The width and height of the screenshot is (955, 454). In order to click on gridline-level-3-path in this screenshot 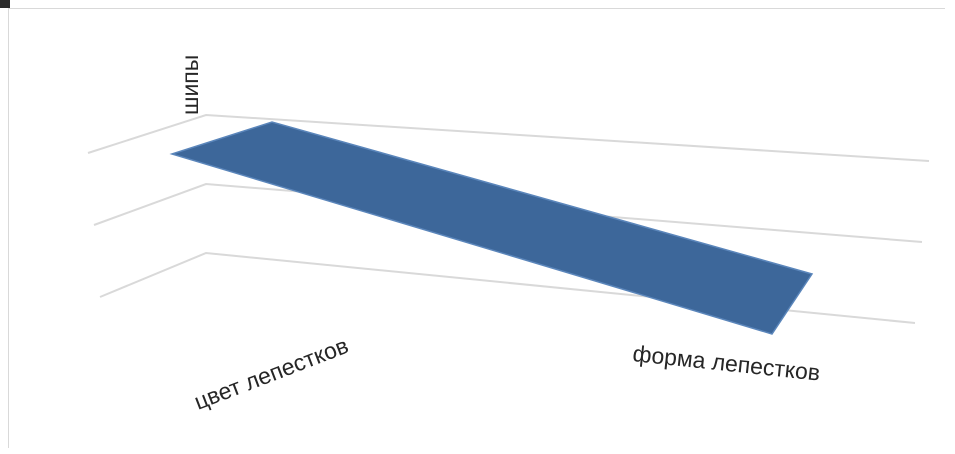, I will do `click(508, 137)`.